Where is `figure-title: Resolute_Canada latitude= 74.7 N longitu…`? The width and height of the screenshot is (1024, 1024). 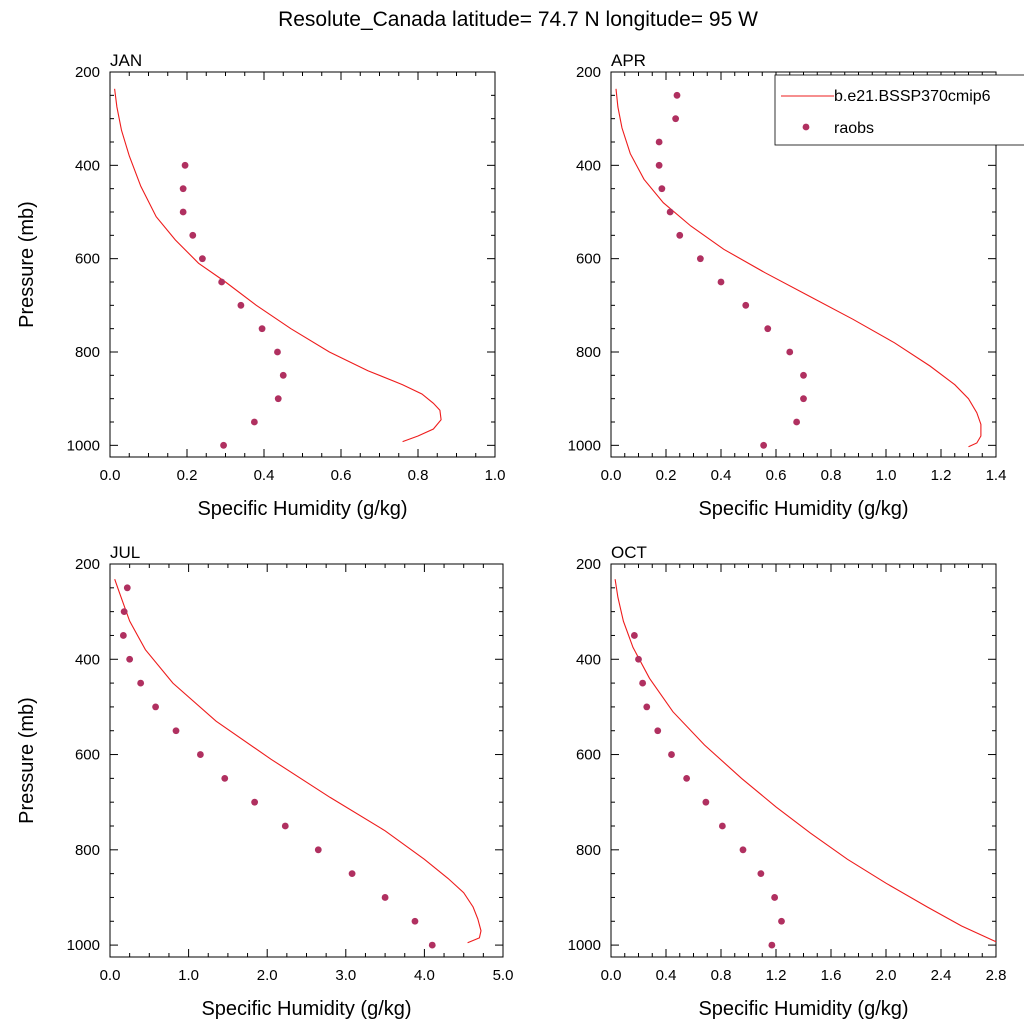
figure-title: Resolute_Canada latitude= 74.7 N longitu… is located at coordinates (518, 19).